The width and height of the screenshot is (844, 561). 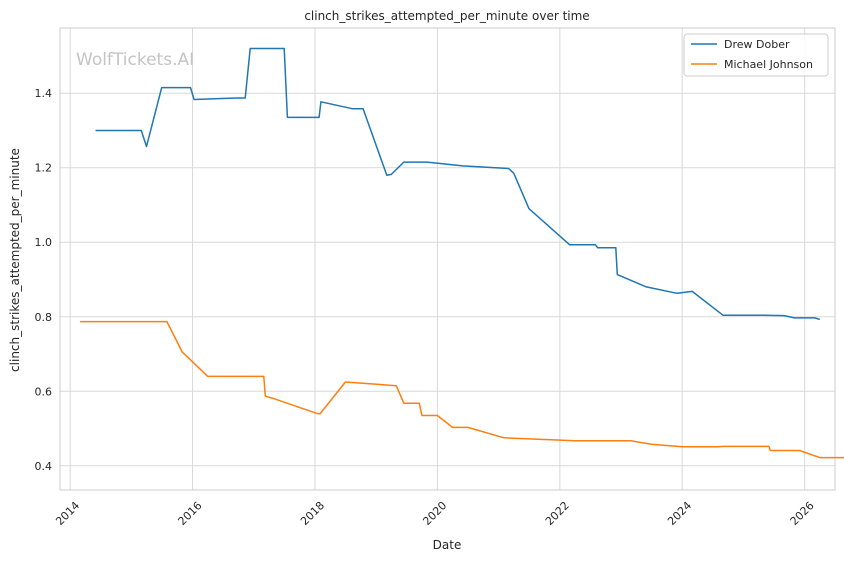 I want to click on x-tick-label: 2024, so click(x=679, y=513).